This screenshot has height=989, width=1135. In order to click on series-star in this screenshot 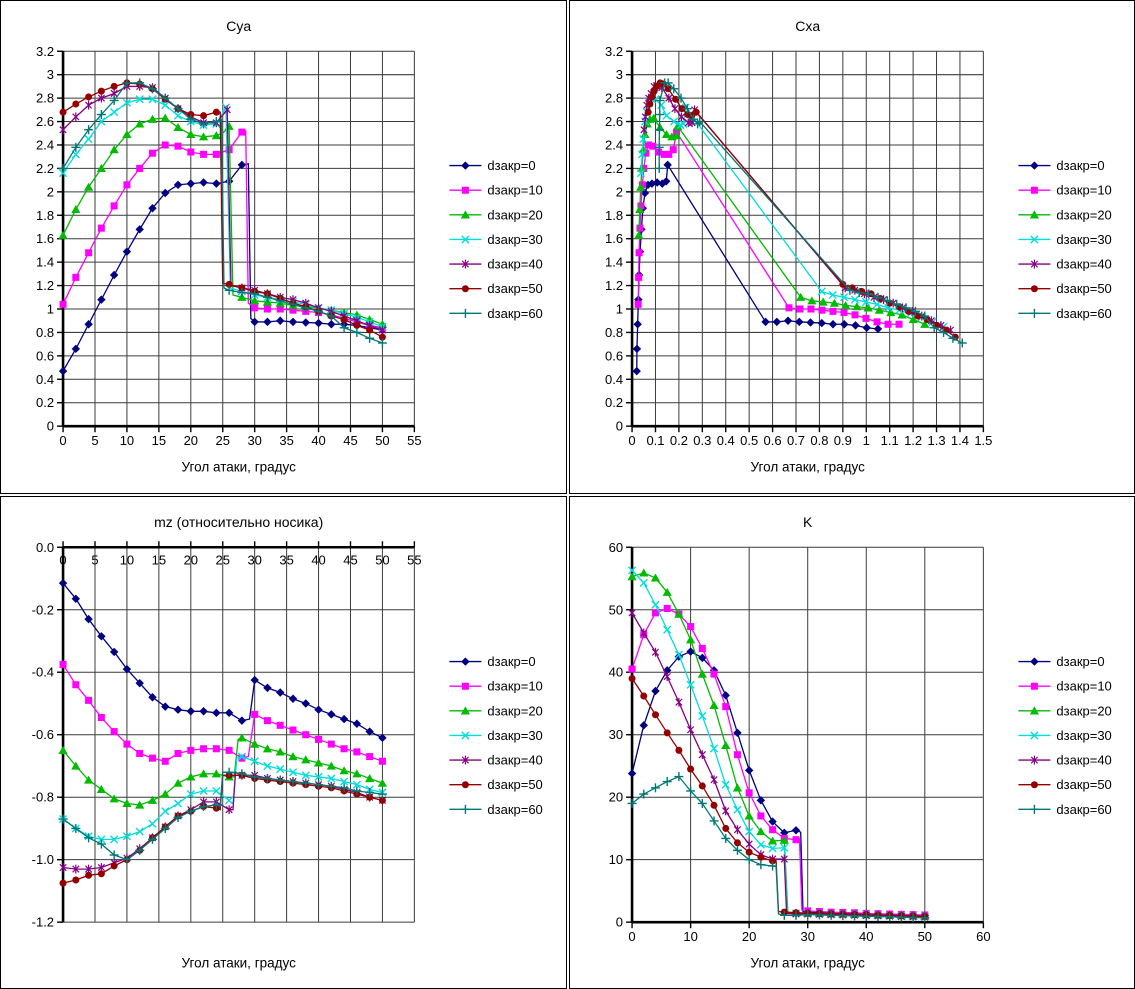, I will do `click(796, 208)`.